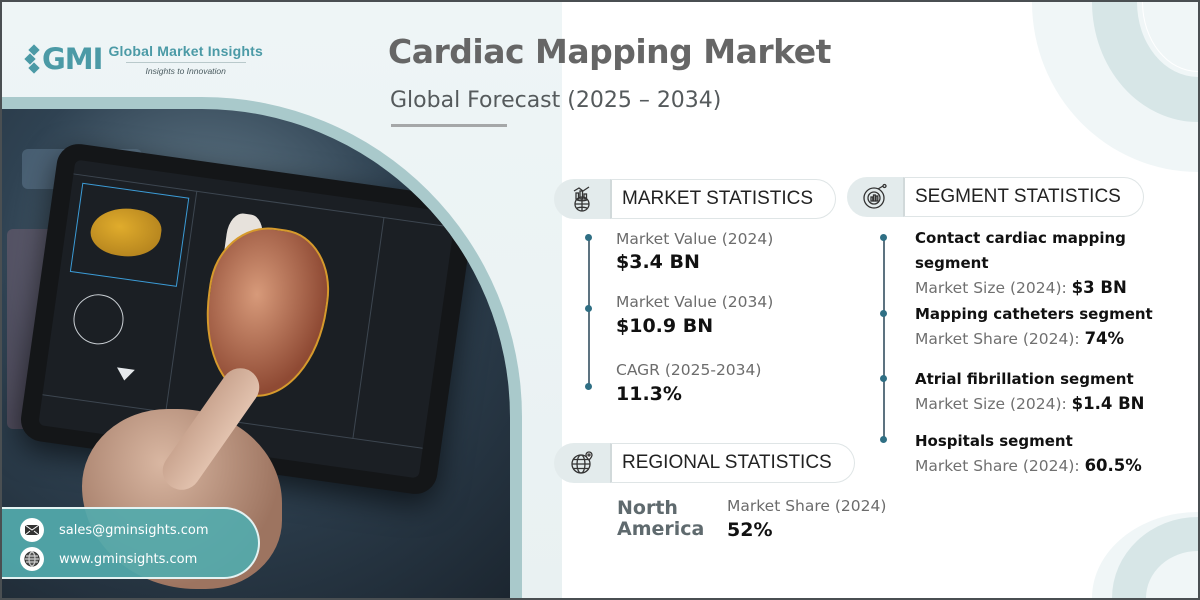 Image resolution: width=1200 pixels, height=600 pixels. I want to click on market-statistics-header: MARKET STATISTICS, so click(695, 199).